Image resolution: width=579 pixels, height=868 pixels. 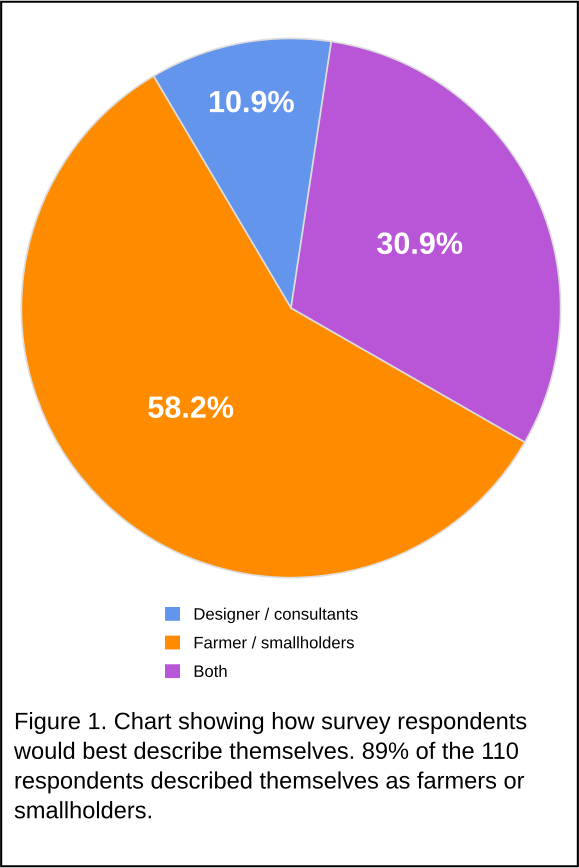 What do you see at coordinates (191, 407) in the screenshot?
I see `data-label: 58.2%` at bounding box center [191, 407].